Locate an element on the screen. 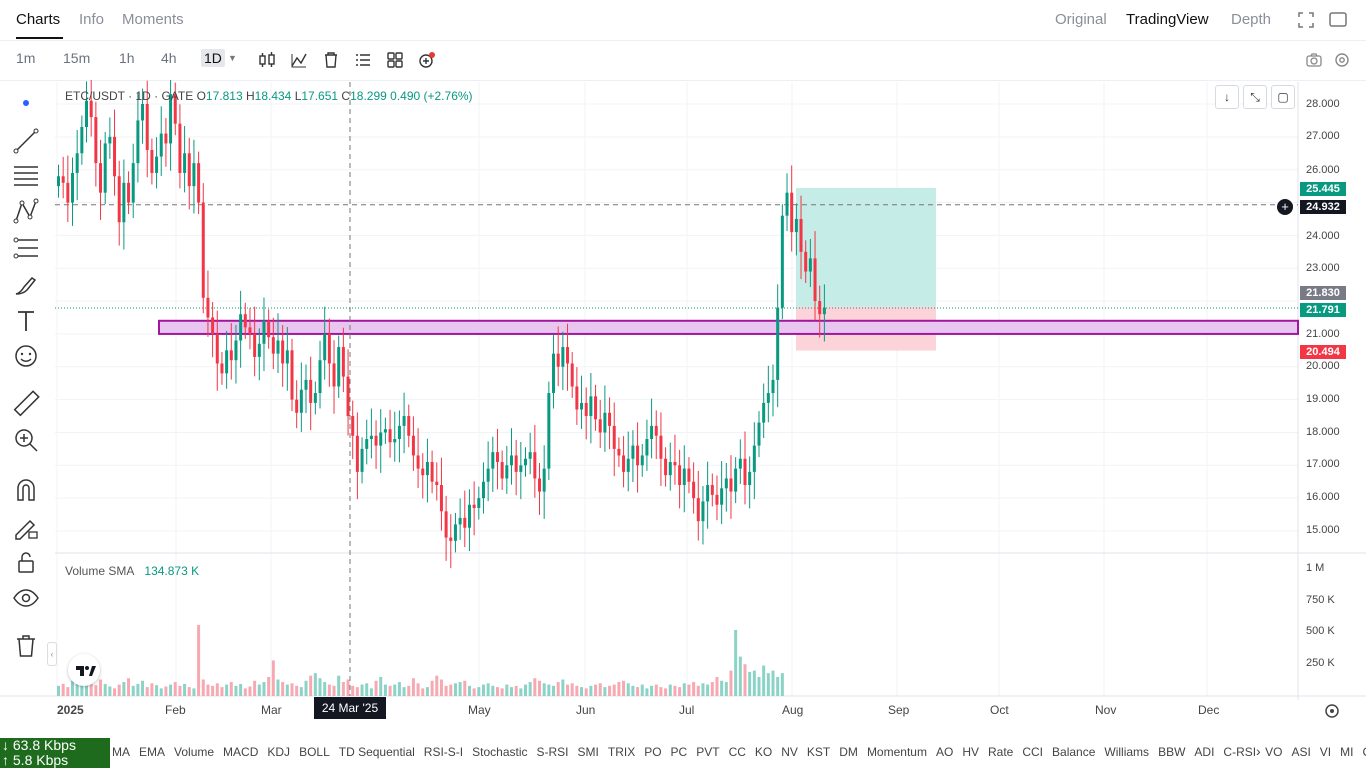 The height and width of the screenshot is (768, 1366). list-icon is located at coordinates (363, 62).